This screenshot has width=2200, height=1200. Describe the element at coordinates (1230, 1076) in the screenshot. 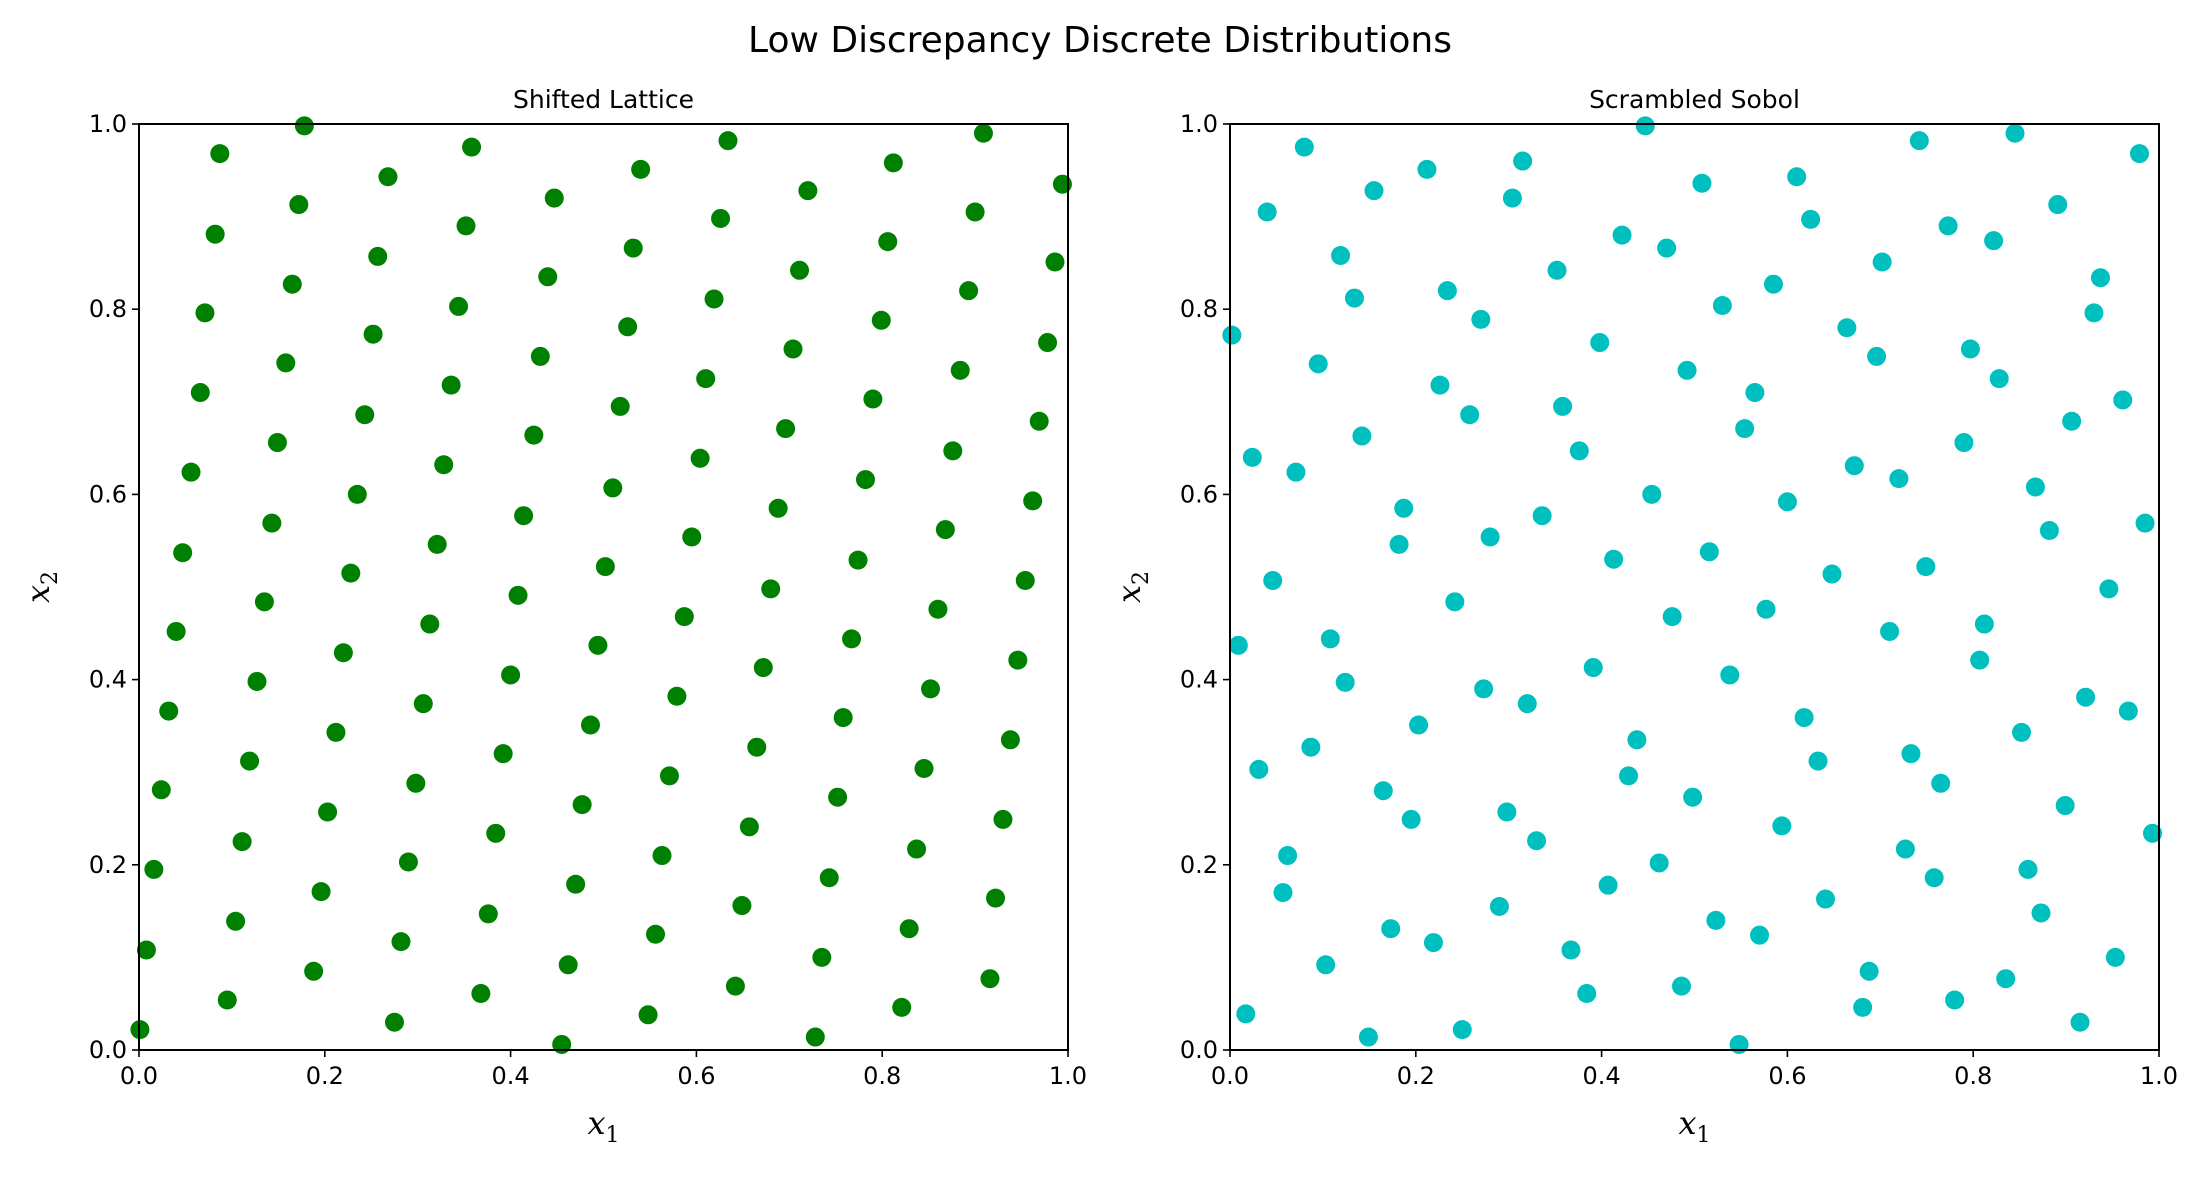

I see `x-tick-label: 0.0` at that location.